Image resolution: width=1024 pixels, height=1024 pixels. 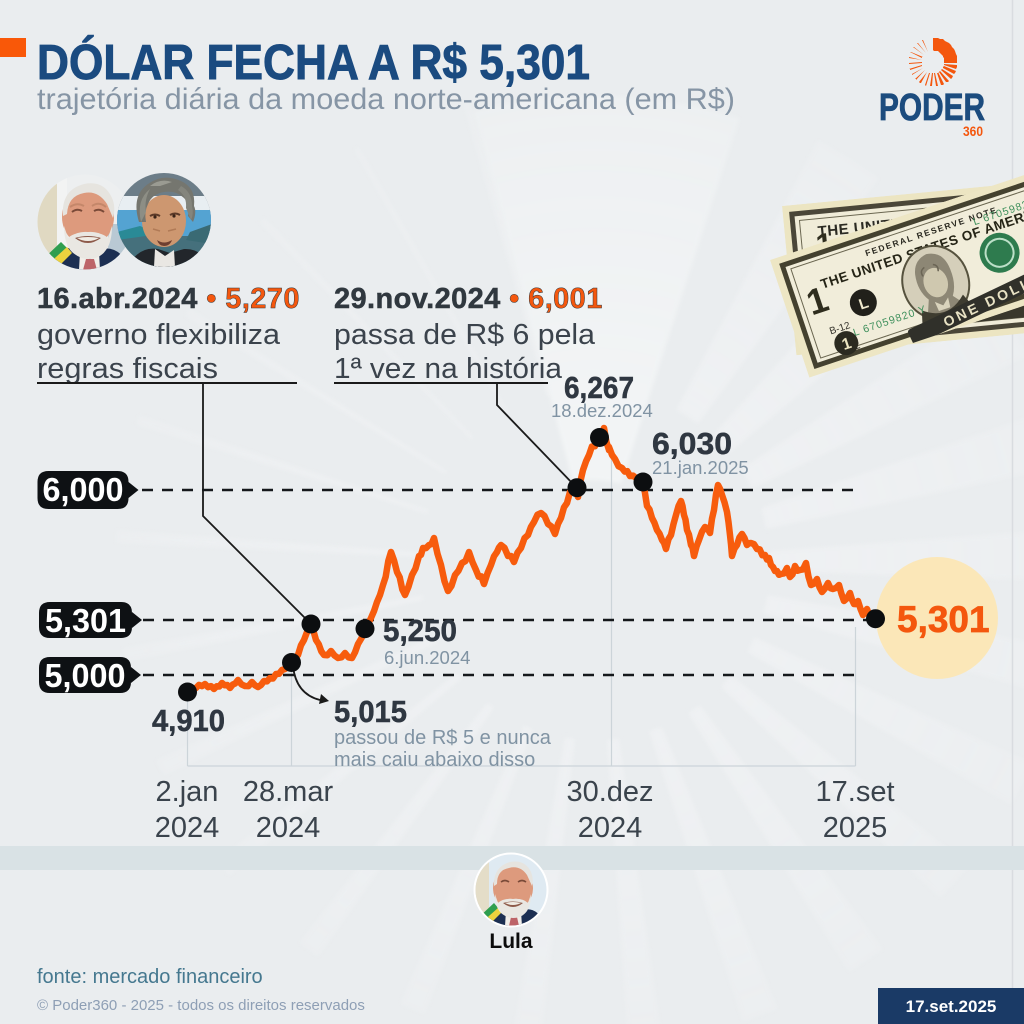 What do you see at coordinates (187, 792) in the screenshot?
I see `svg-text: 2.jan` at bounding box center [187, 792].